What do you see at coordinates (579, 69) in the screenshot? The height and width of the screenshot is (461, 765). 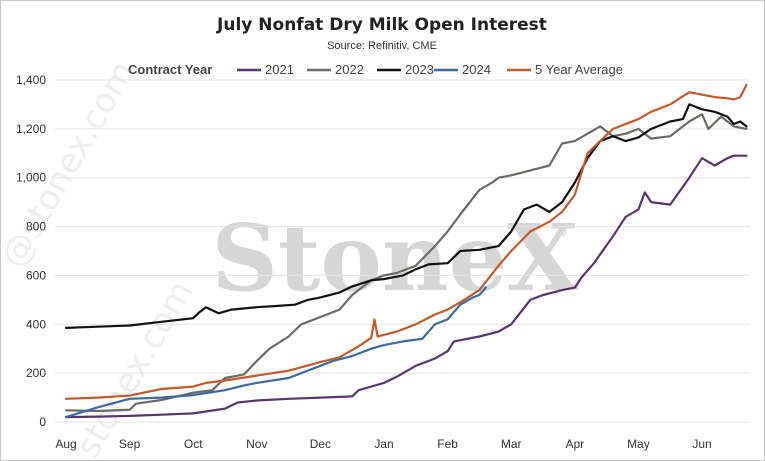 I see `legend-label: 5 Year Average` at bounding box center [579, 69].